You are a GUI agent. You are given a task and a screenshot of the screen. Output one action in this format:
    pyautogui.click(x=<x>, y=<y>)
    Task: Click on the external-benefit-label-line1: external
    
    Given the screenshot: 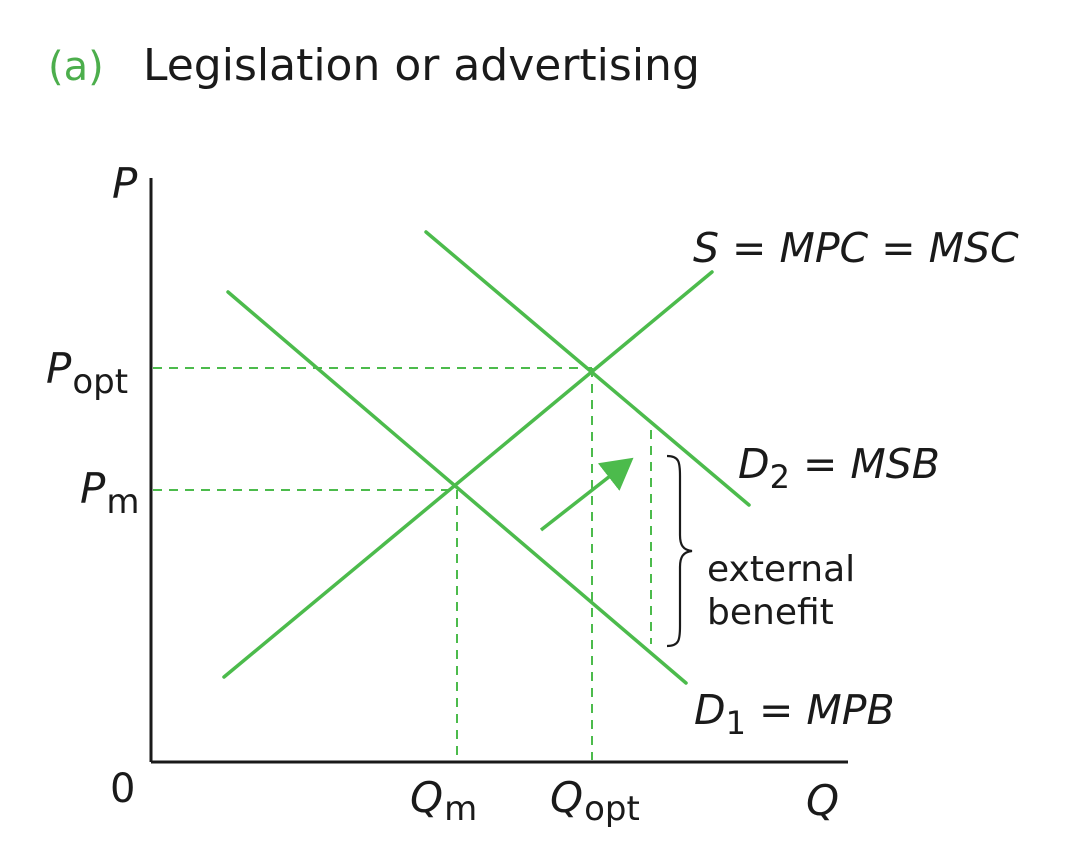 What is the action you would take?
    pyautogui.click(x=781, y=569)
    